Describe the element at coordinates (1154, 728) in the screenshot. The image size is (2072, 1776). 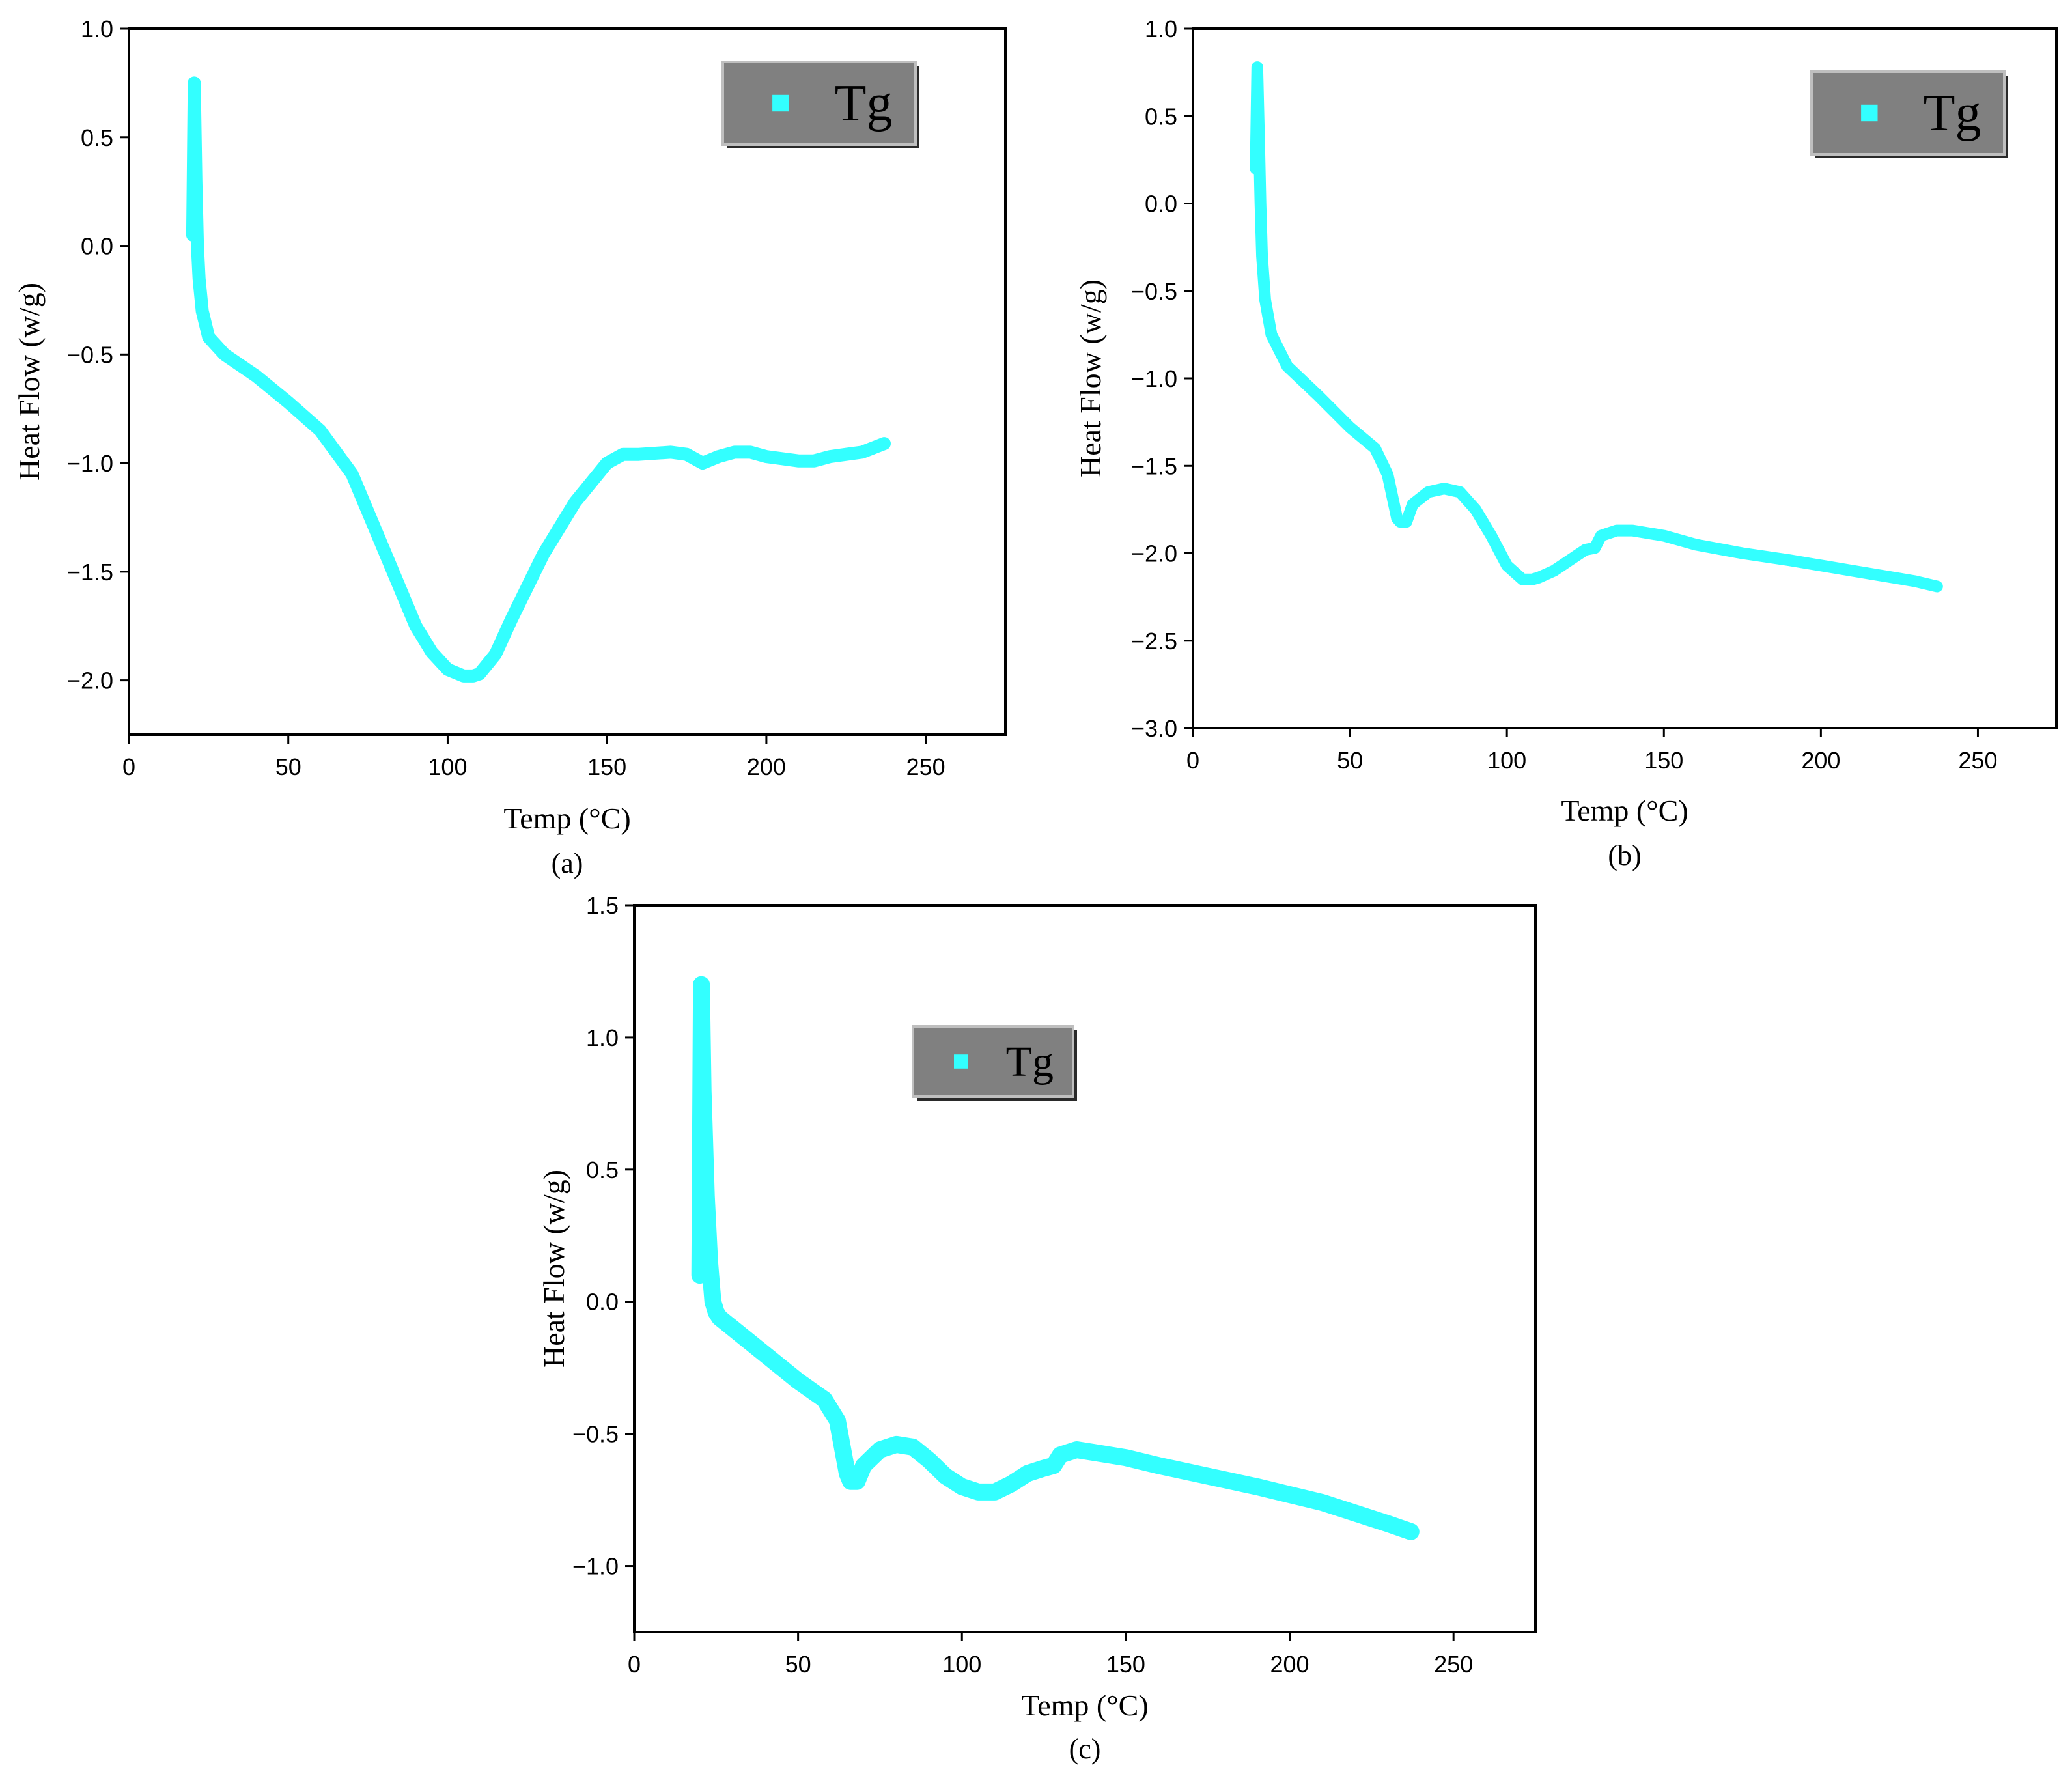
I see `y-tick-label: −3.0` at that location.